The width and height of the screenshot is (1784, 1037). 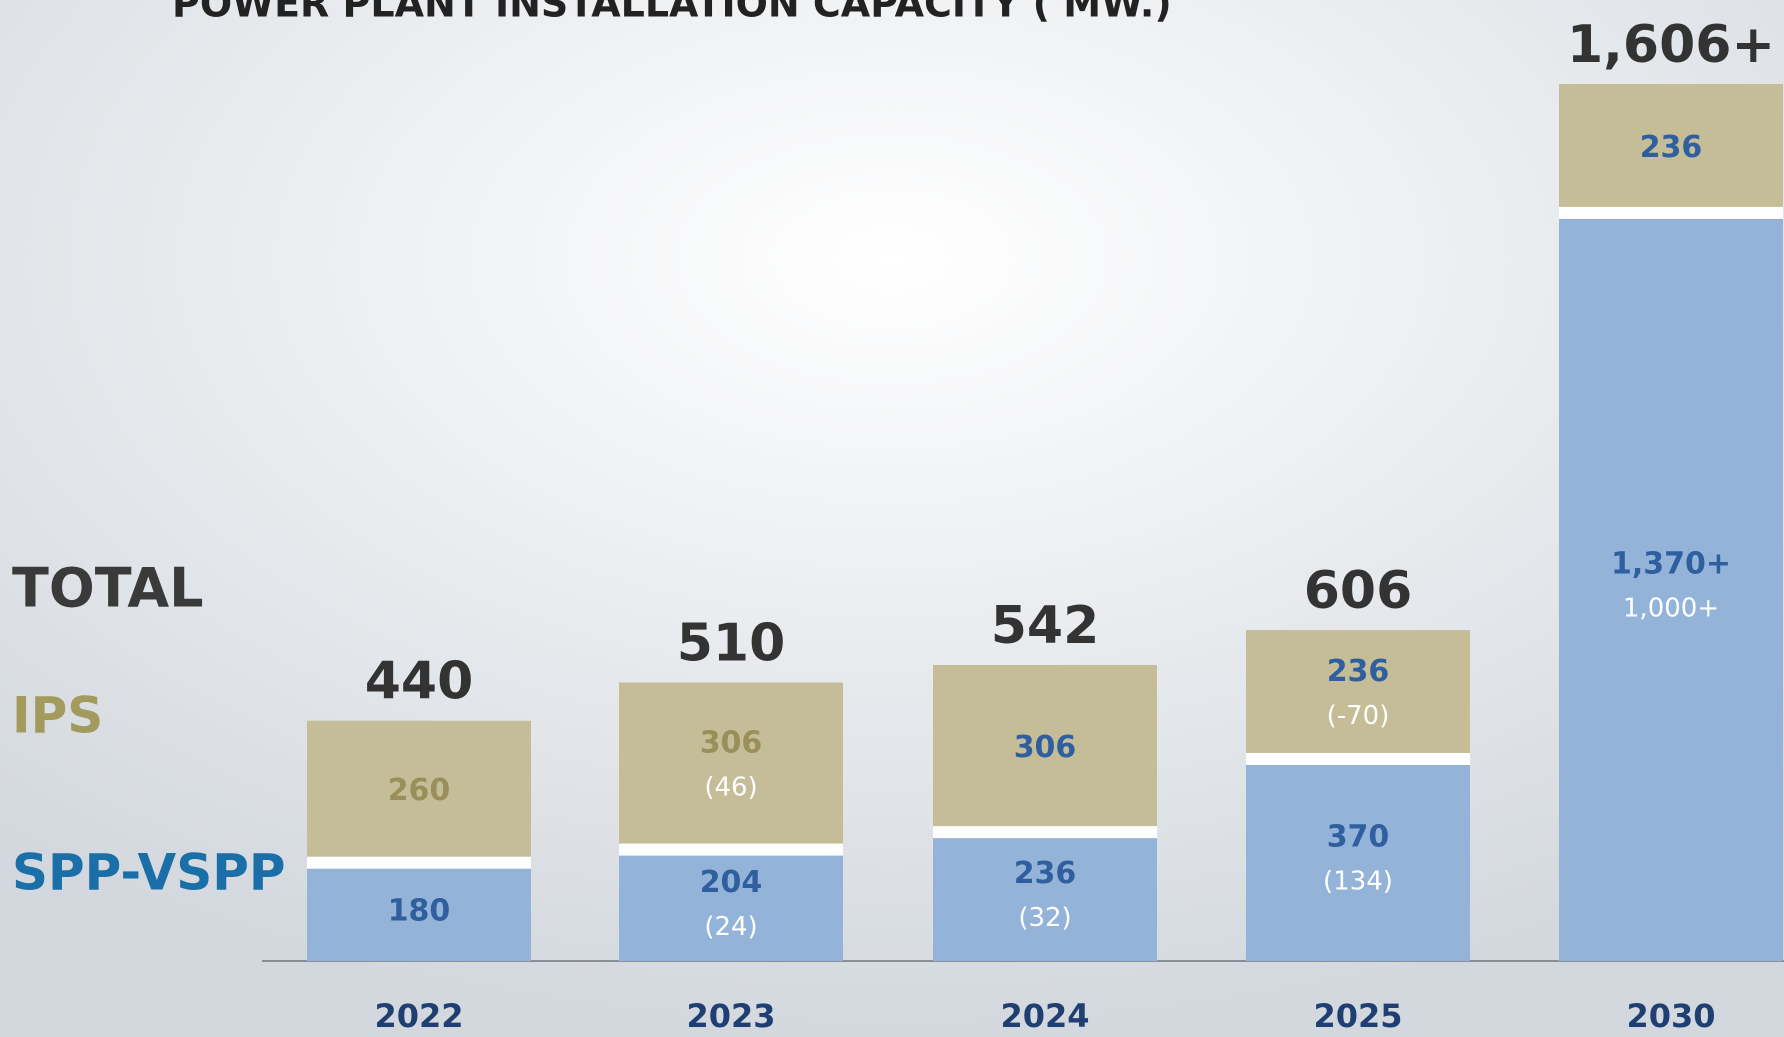 I want to click on total-label: 1,606+, so click(x=1671, y=45).